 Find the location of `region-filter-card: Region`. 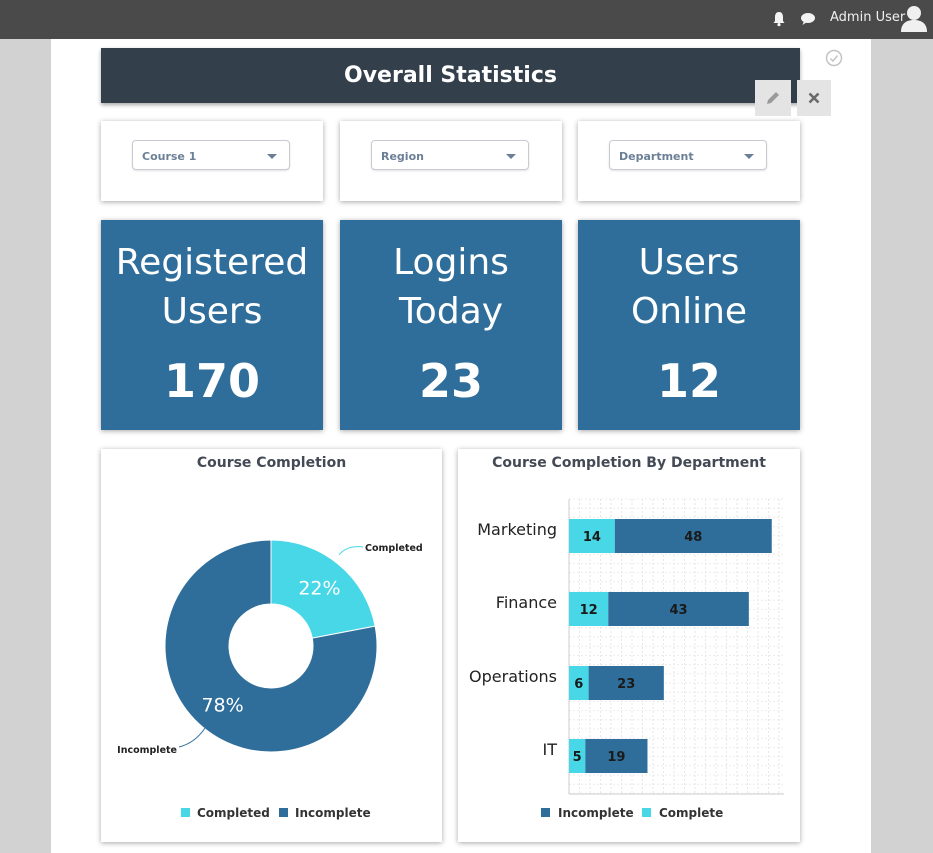

region-filter-card: Region is located at coordinates (451, 161).